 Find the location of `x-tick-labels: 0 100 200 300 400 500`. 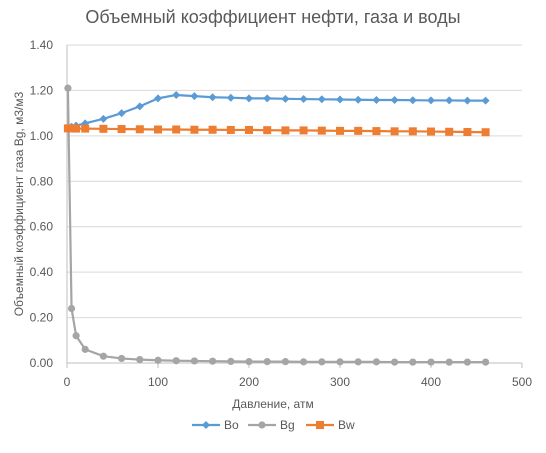

x-tick-labels: 0 100 200 300 400 500 is located at coordinates (298, 382).